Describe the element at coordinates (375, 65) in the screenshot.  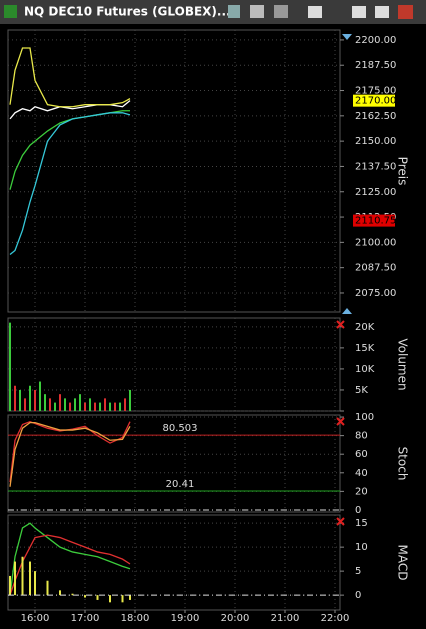
I see `y-tick-label: 2187.50` at that location.